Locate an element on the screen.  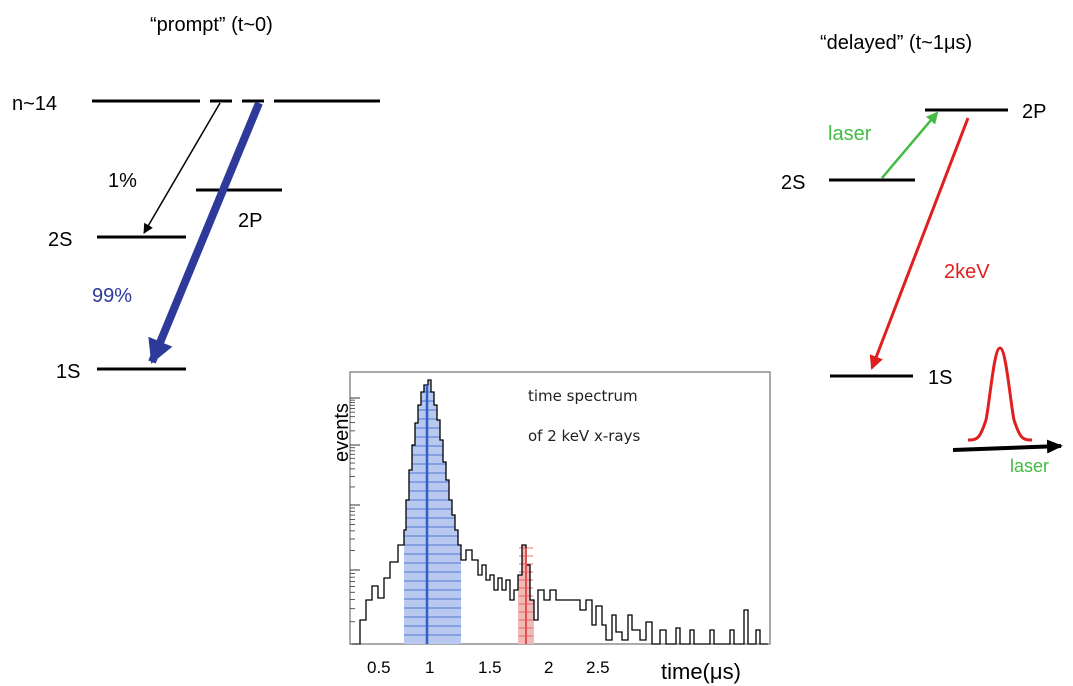
x-tick-label: 2.5 is located at coordinates (598, 667).